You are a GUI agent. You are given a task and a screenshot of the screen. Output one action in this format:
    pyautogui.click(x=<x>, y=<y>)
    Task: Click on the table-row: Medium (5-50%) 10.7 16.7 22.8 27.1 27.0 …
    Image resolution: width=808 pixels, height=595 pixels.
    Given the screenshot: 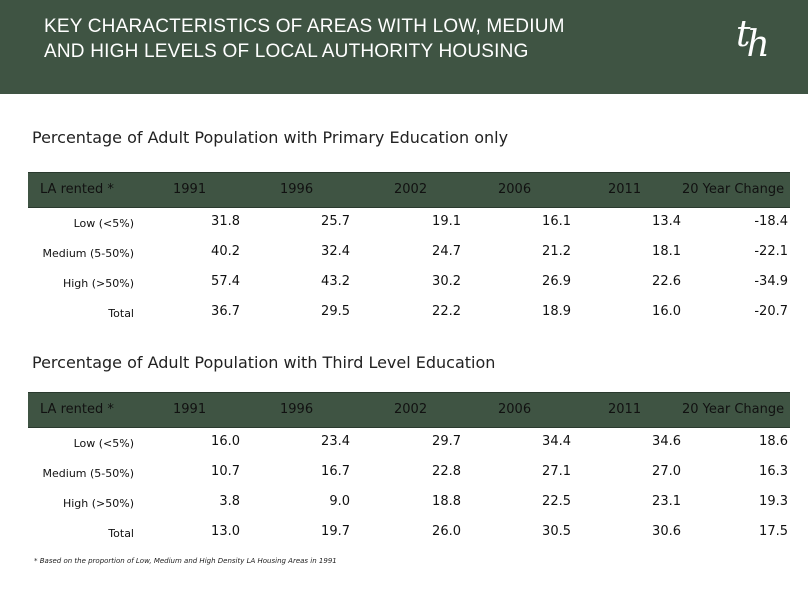 What is the action you would take?
    pyautogui.click(x=409, y=473)
    